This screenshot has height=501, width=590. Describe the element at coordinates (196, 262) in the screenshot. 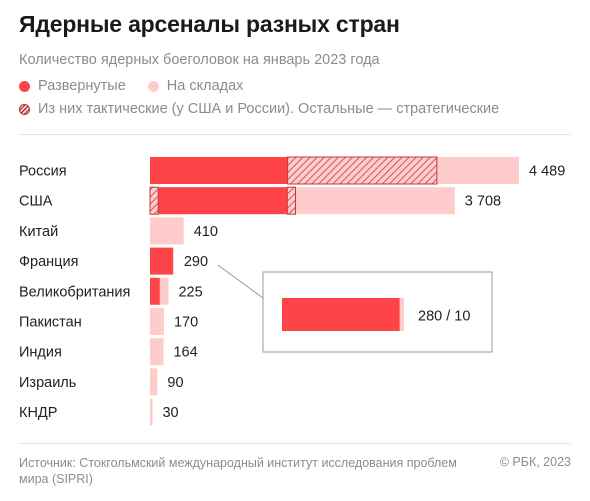

I see `value-label: 290` at that location.